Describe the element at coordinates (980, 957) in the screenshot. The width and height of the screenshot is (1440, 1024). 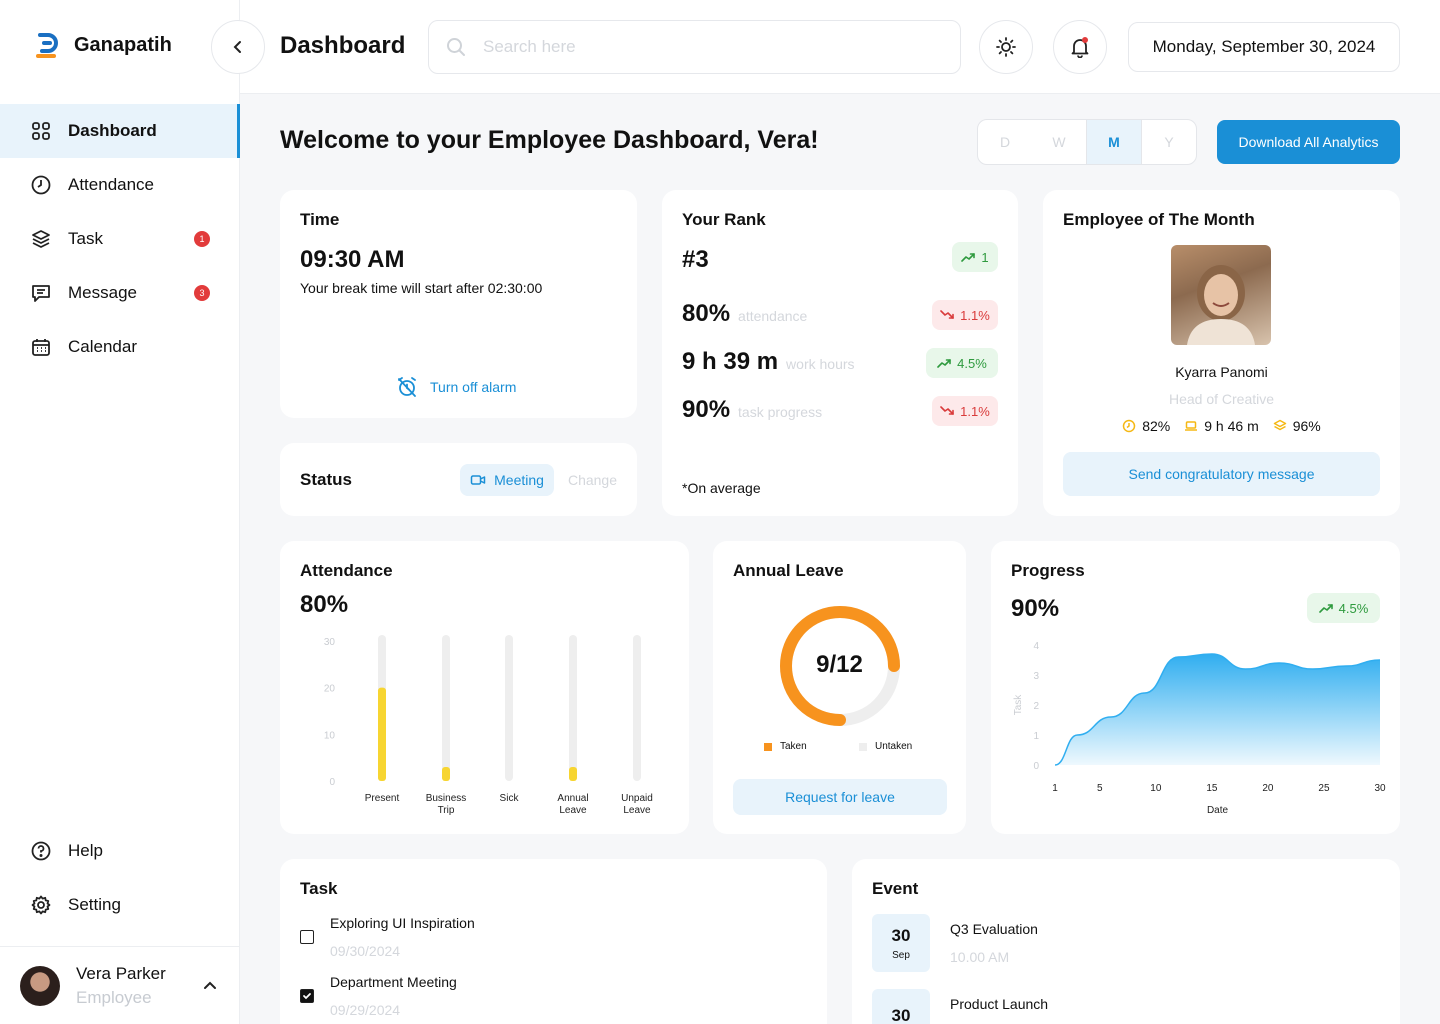
I see `event-time: 10.00 AM` at that location.